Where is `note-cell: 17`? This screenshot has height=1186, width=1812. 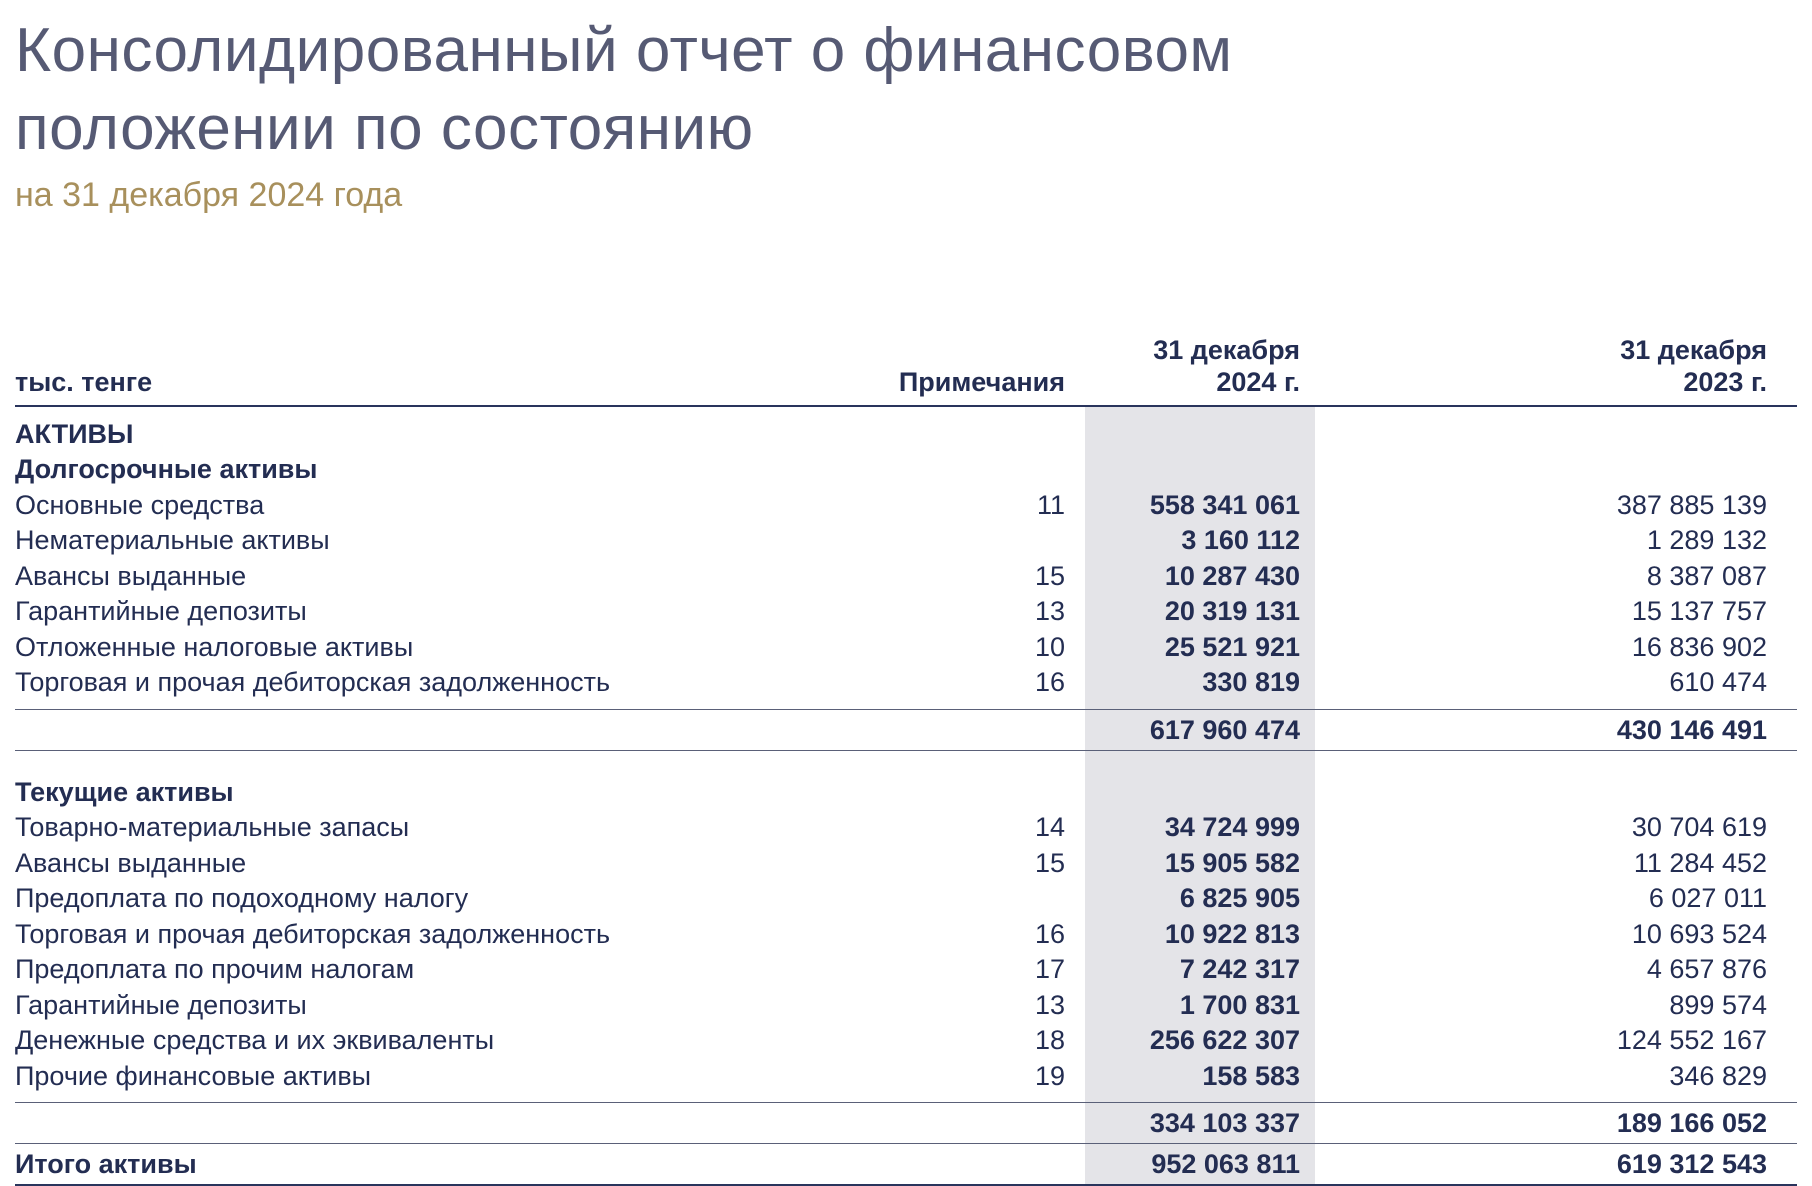
note-cell: 17 is located at coordinates (1049, 969).